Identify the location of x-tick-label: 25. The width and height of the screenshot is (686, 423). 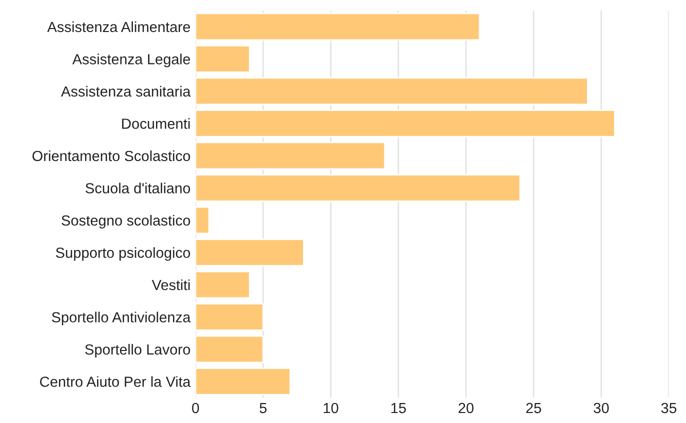
(534, 408).